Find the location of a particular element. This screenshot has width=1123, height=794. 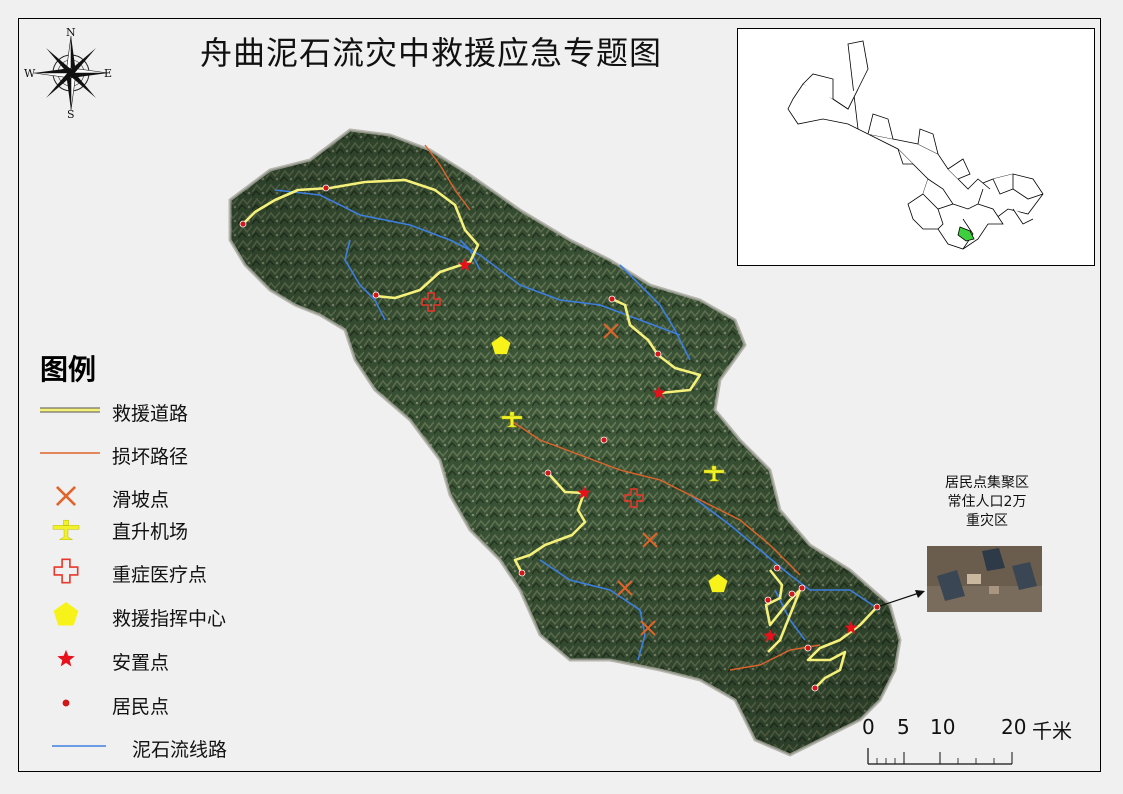

settlement-photo-image is located at coordinates (984, 579).